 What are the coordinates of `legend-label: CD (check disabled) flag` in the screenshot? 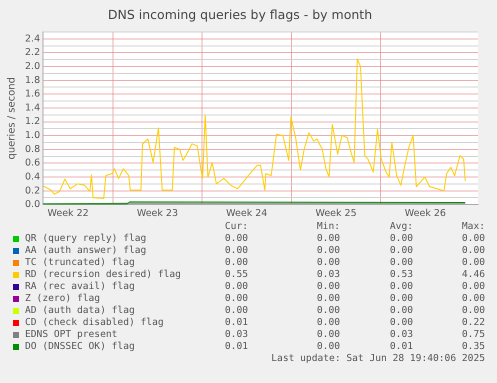 It's located at (94, 323).